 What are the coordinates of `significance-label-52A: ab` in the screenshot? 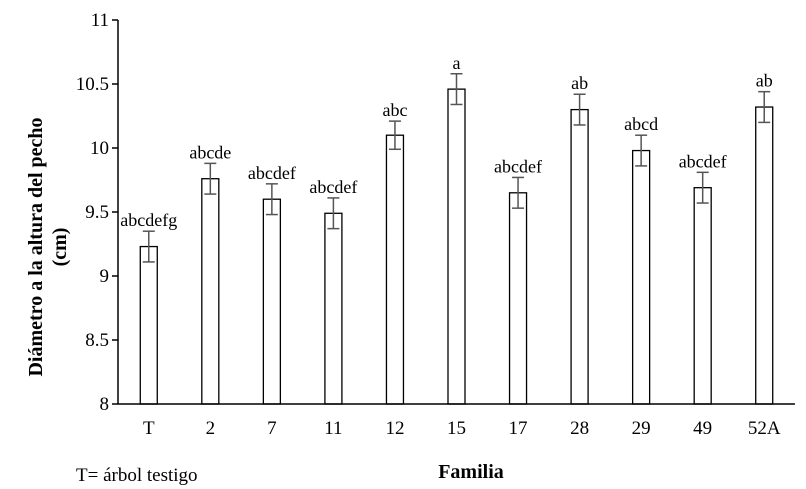 It's located at (764, 81).